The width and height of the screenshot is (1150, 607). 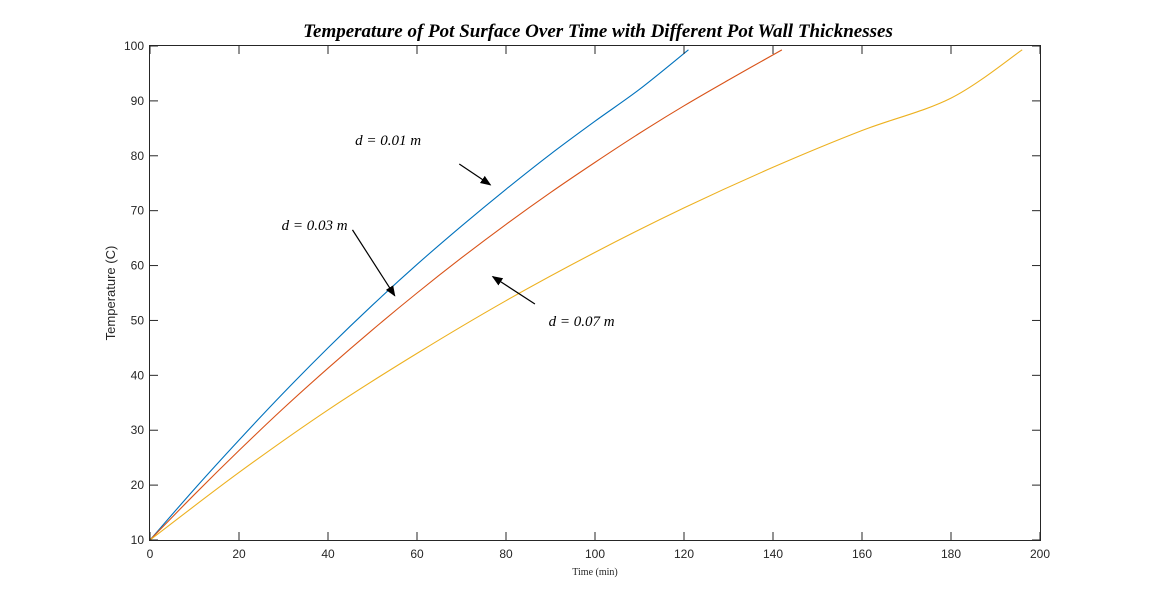 I want to click on annotations: d = 0.01 m d = 0.03 m d = 0.07 m, so click(x=448, y=231).